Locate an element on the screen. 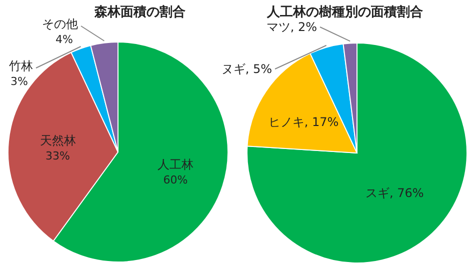 This screenshot has width=474, height=277. data-label: 33% is located at coordinates (58, 155).